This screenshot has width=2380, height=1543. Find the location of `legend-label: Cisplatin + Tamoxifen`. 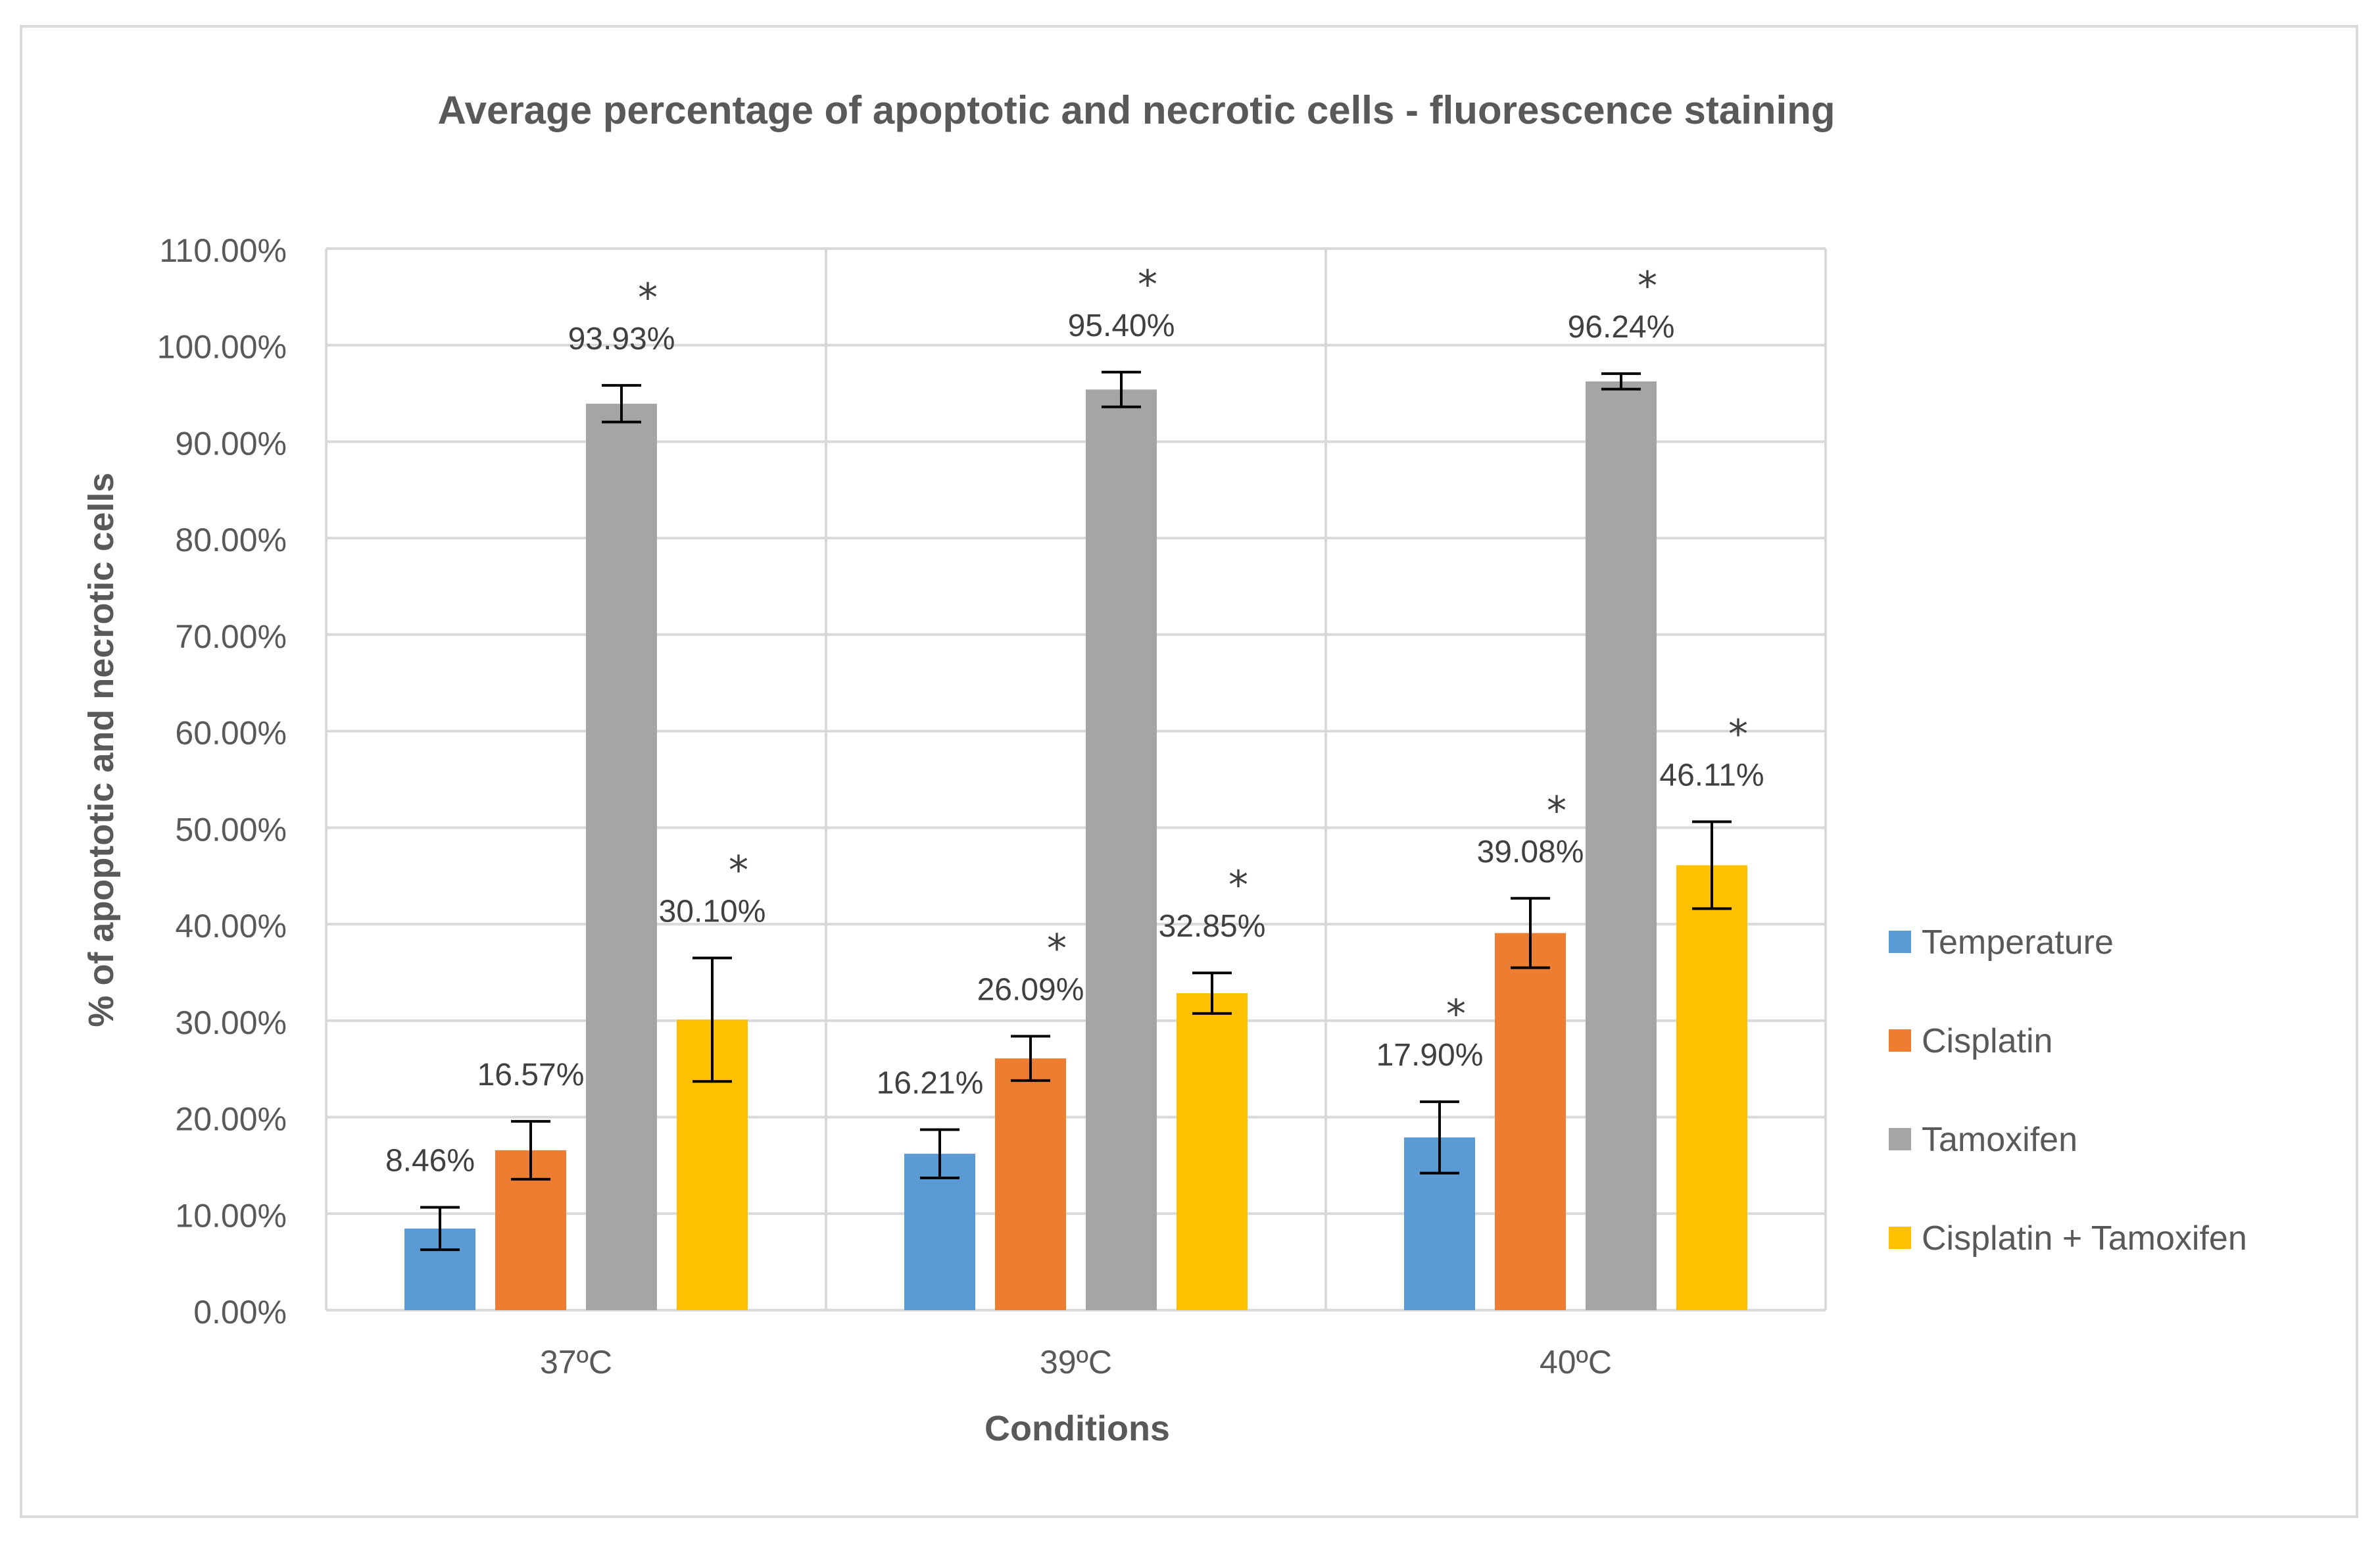

legend-label: Cisplatin + Tamoxifen is located at coordinates (2084, 1238).